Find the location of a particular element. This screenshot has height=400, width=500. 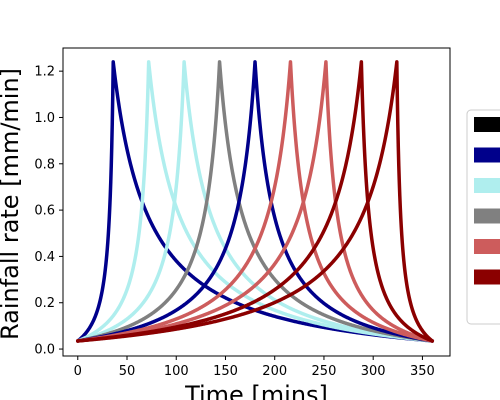

x-tick-label: 350 is located at coordinates (422, 371).